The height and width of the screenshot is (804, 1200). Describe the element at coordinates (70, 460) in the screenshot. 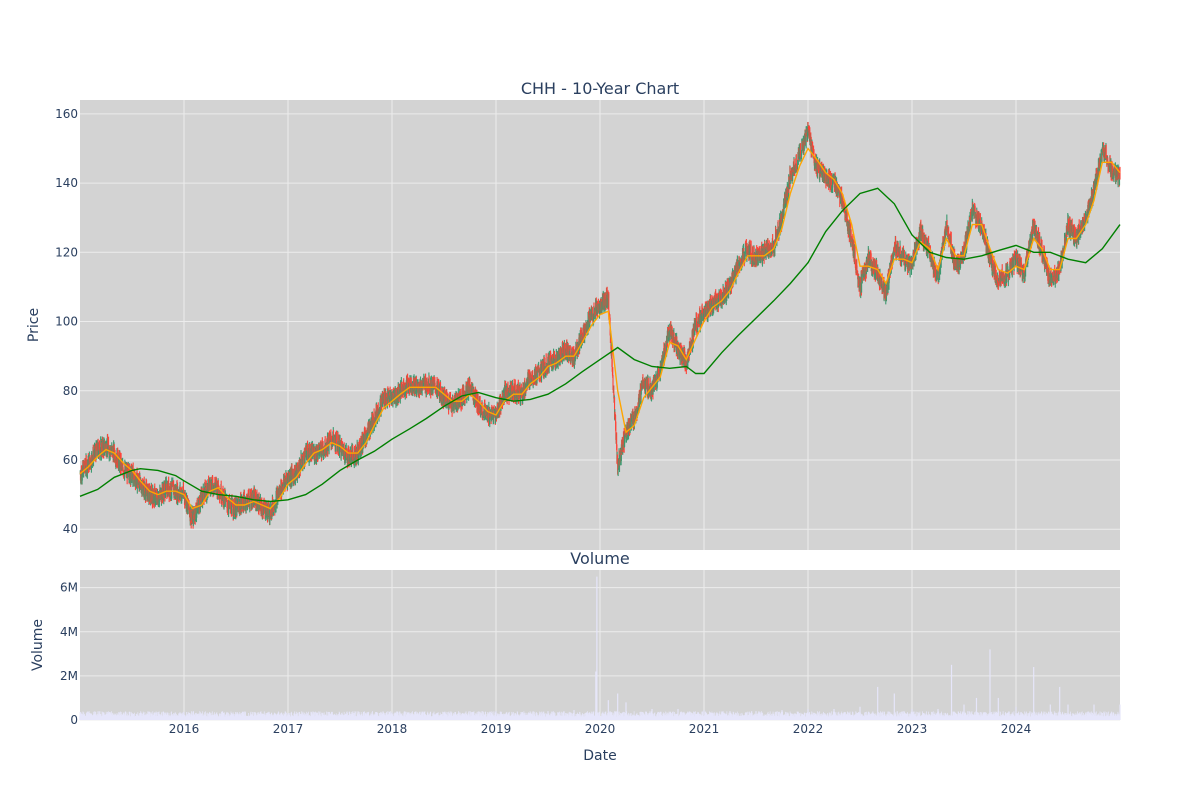

I see `price-y-tick-label: 60` at that location.